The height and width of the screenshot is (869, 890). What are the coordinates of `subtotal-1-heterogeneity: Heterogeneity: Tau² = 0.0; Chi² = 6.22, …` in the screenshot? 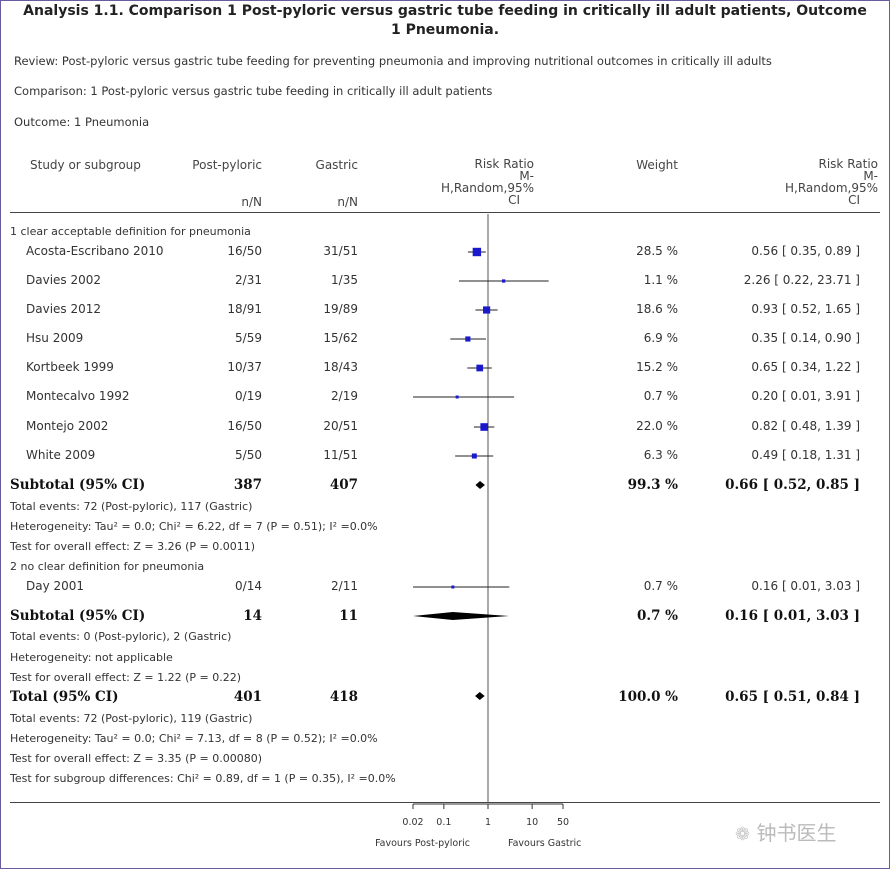 It's located at (194, 526).